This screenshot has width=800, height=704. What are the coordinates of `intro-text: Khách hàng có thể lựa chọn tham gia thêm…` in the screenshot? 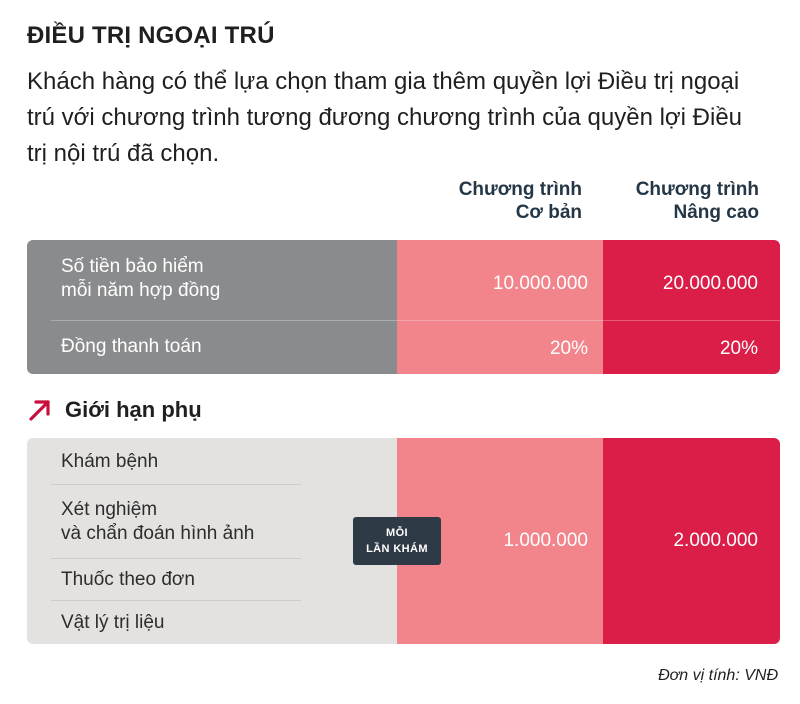 It's located at (385, 117).